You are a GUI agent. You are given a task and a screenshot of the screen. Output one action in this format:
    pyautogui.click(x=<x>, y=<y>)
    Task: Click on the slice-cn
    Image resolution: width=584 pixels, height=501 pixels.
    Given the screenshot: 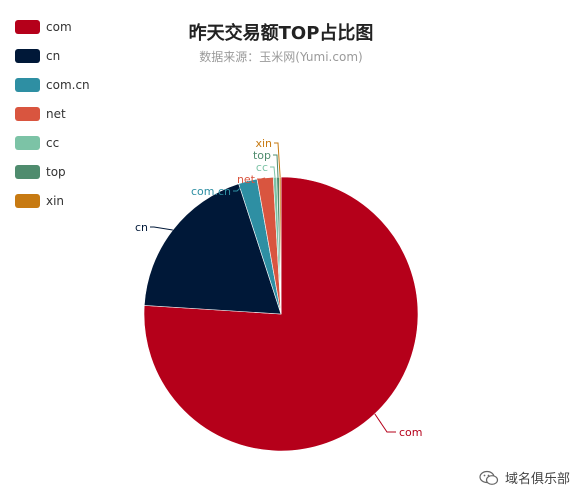 What is the action you would take?
    pyautogui.click(x=212, y=249)
    